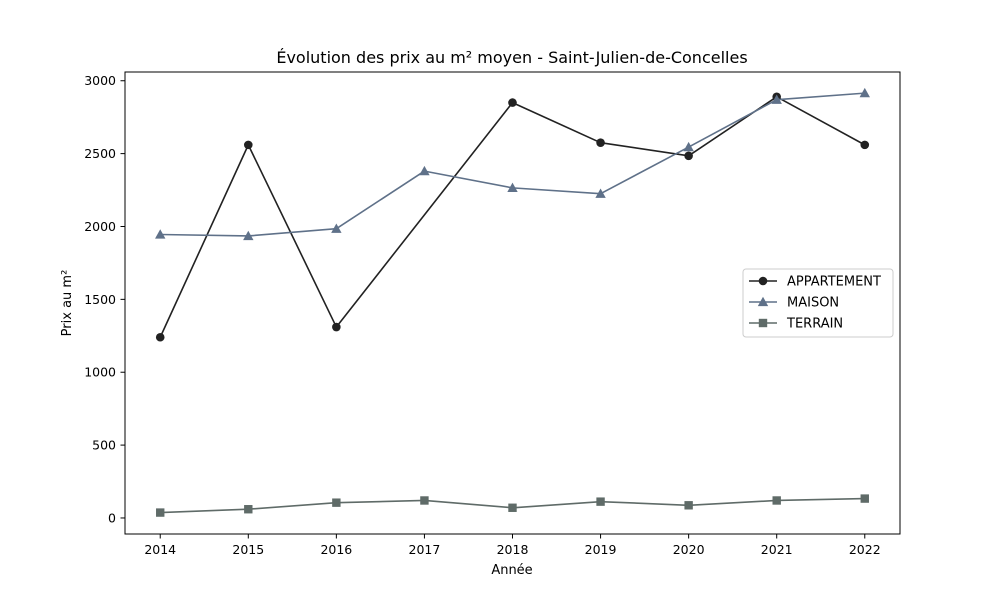 This screenshot has height=600, width=1000. Describe the element at coordinates (763, 323) in the screenshot. I see `legend-marker-terrain` at that location.